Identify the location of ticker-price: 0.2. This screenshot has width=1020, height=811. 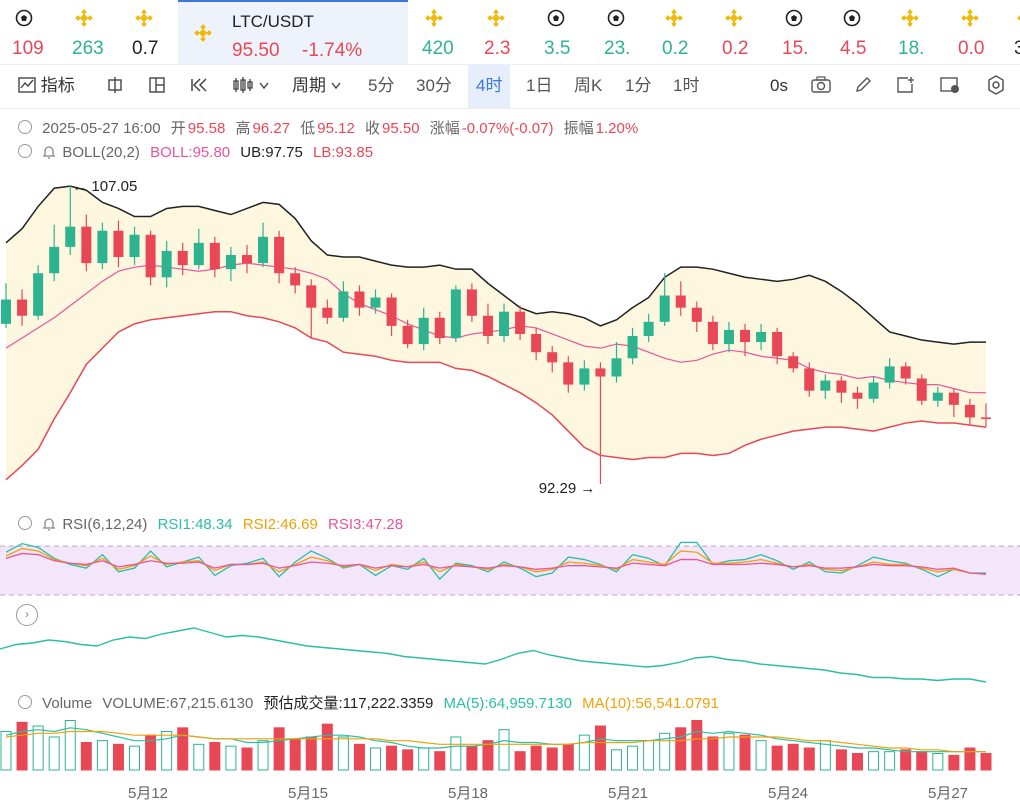
(675, 48).